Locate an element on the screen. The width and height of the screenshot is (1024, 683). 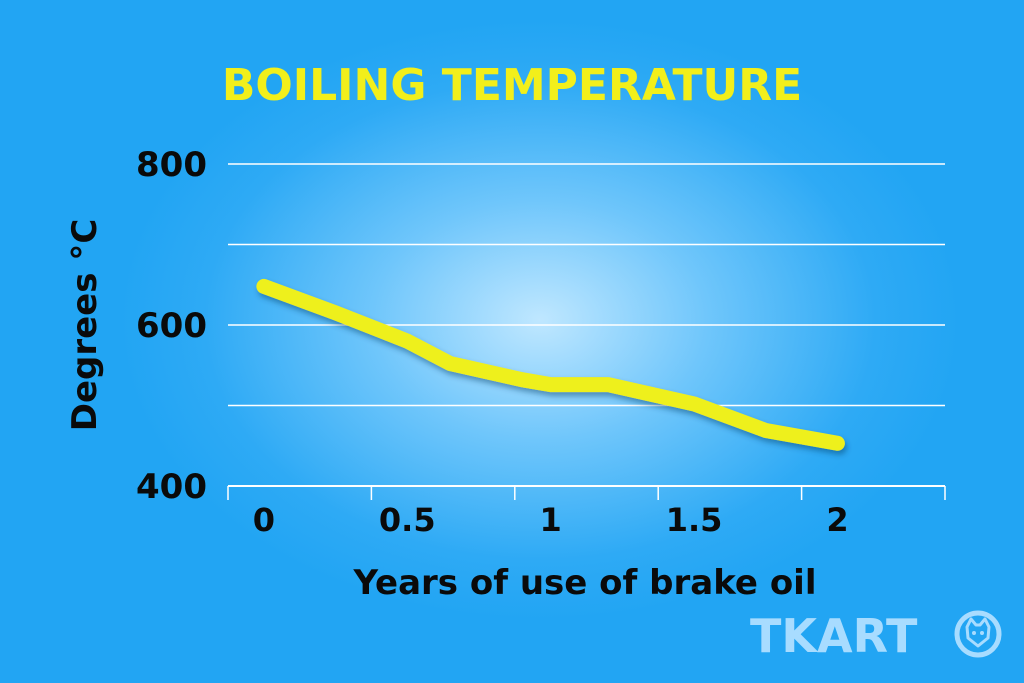
y-tick-label: 600 is located at coordinates (171, 326).